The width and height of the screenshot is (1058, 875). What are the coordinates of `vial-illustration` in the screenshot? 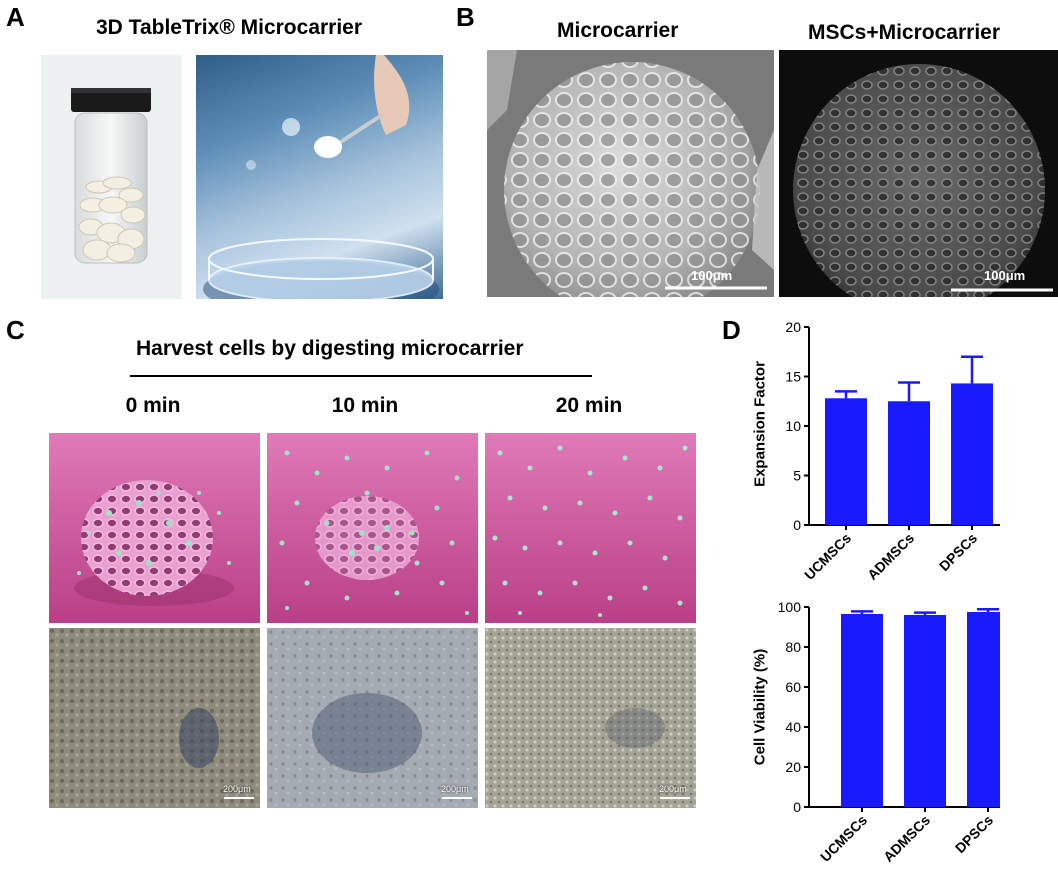 It's located at (111, 176).